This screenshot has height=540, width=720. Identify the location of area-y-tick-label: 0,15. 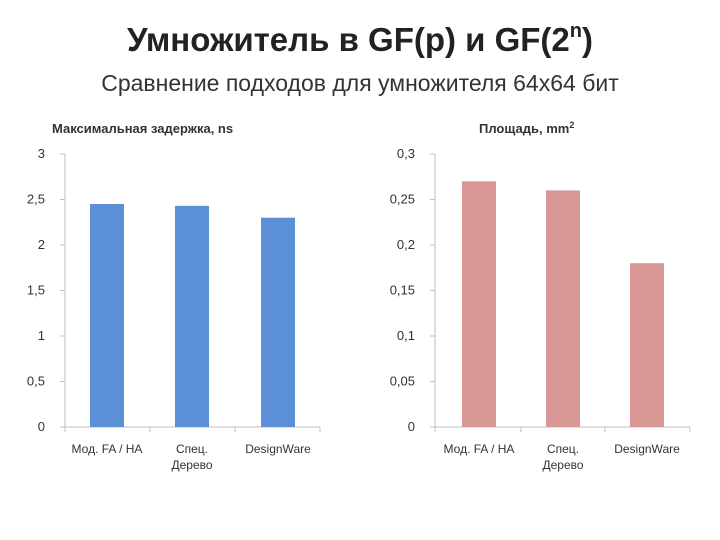
(402, 290).